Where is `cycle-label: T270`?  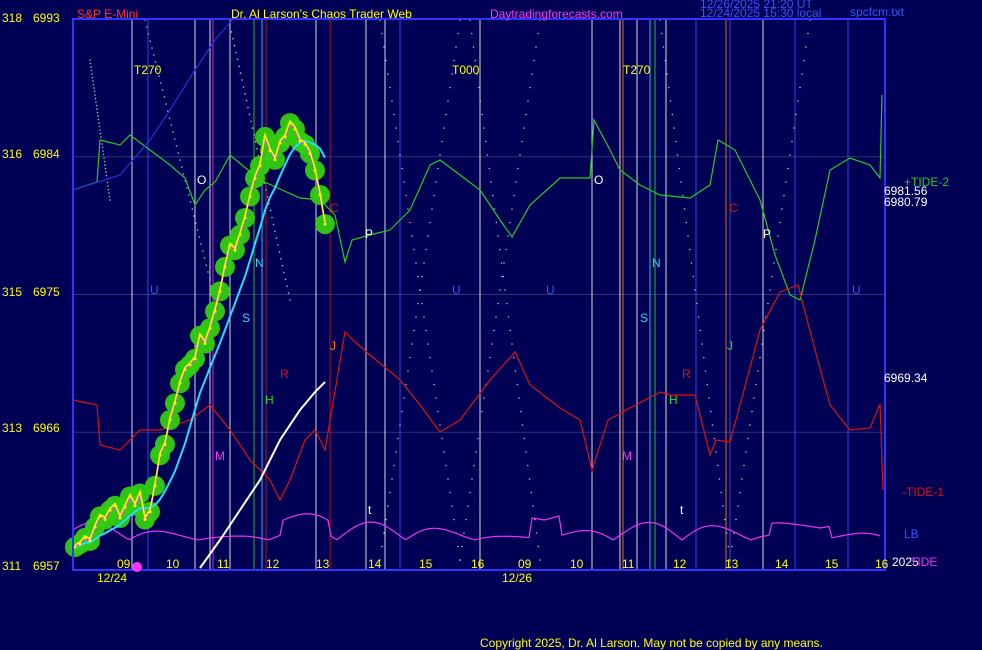
cycle-label: T270 is located at coordinates (148, 70).